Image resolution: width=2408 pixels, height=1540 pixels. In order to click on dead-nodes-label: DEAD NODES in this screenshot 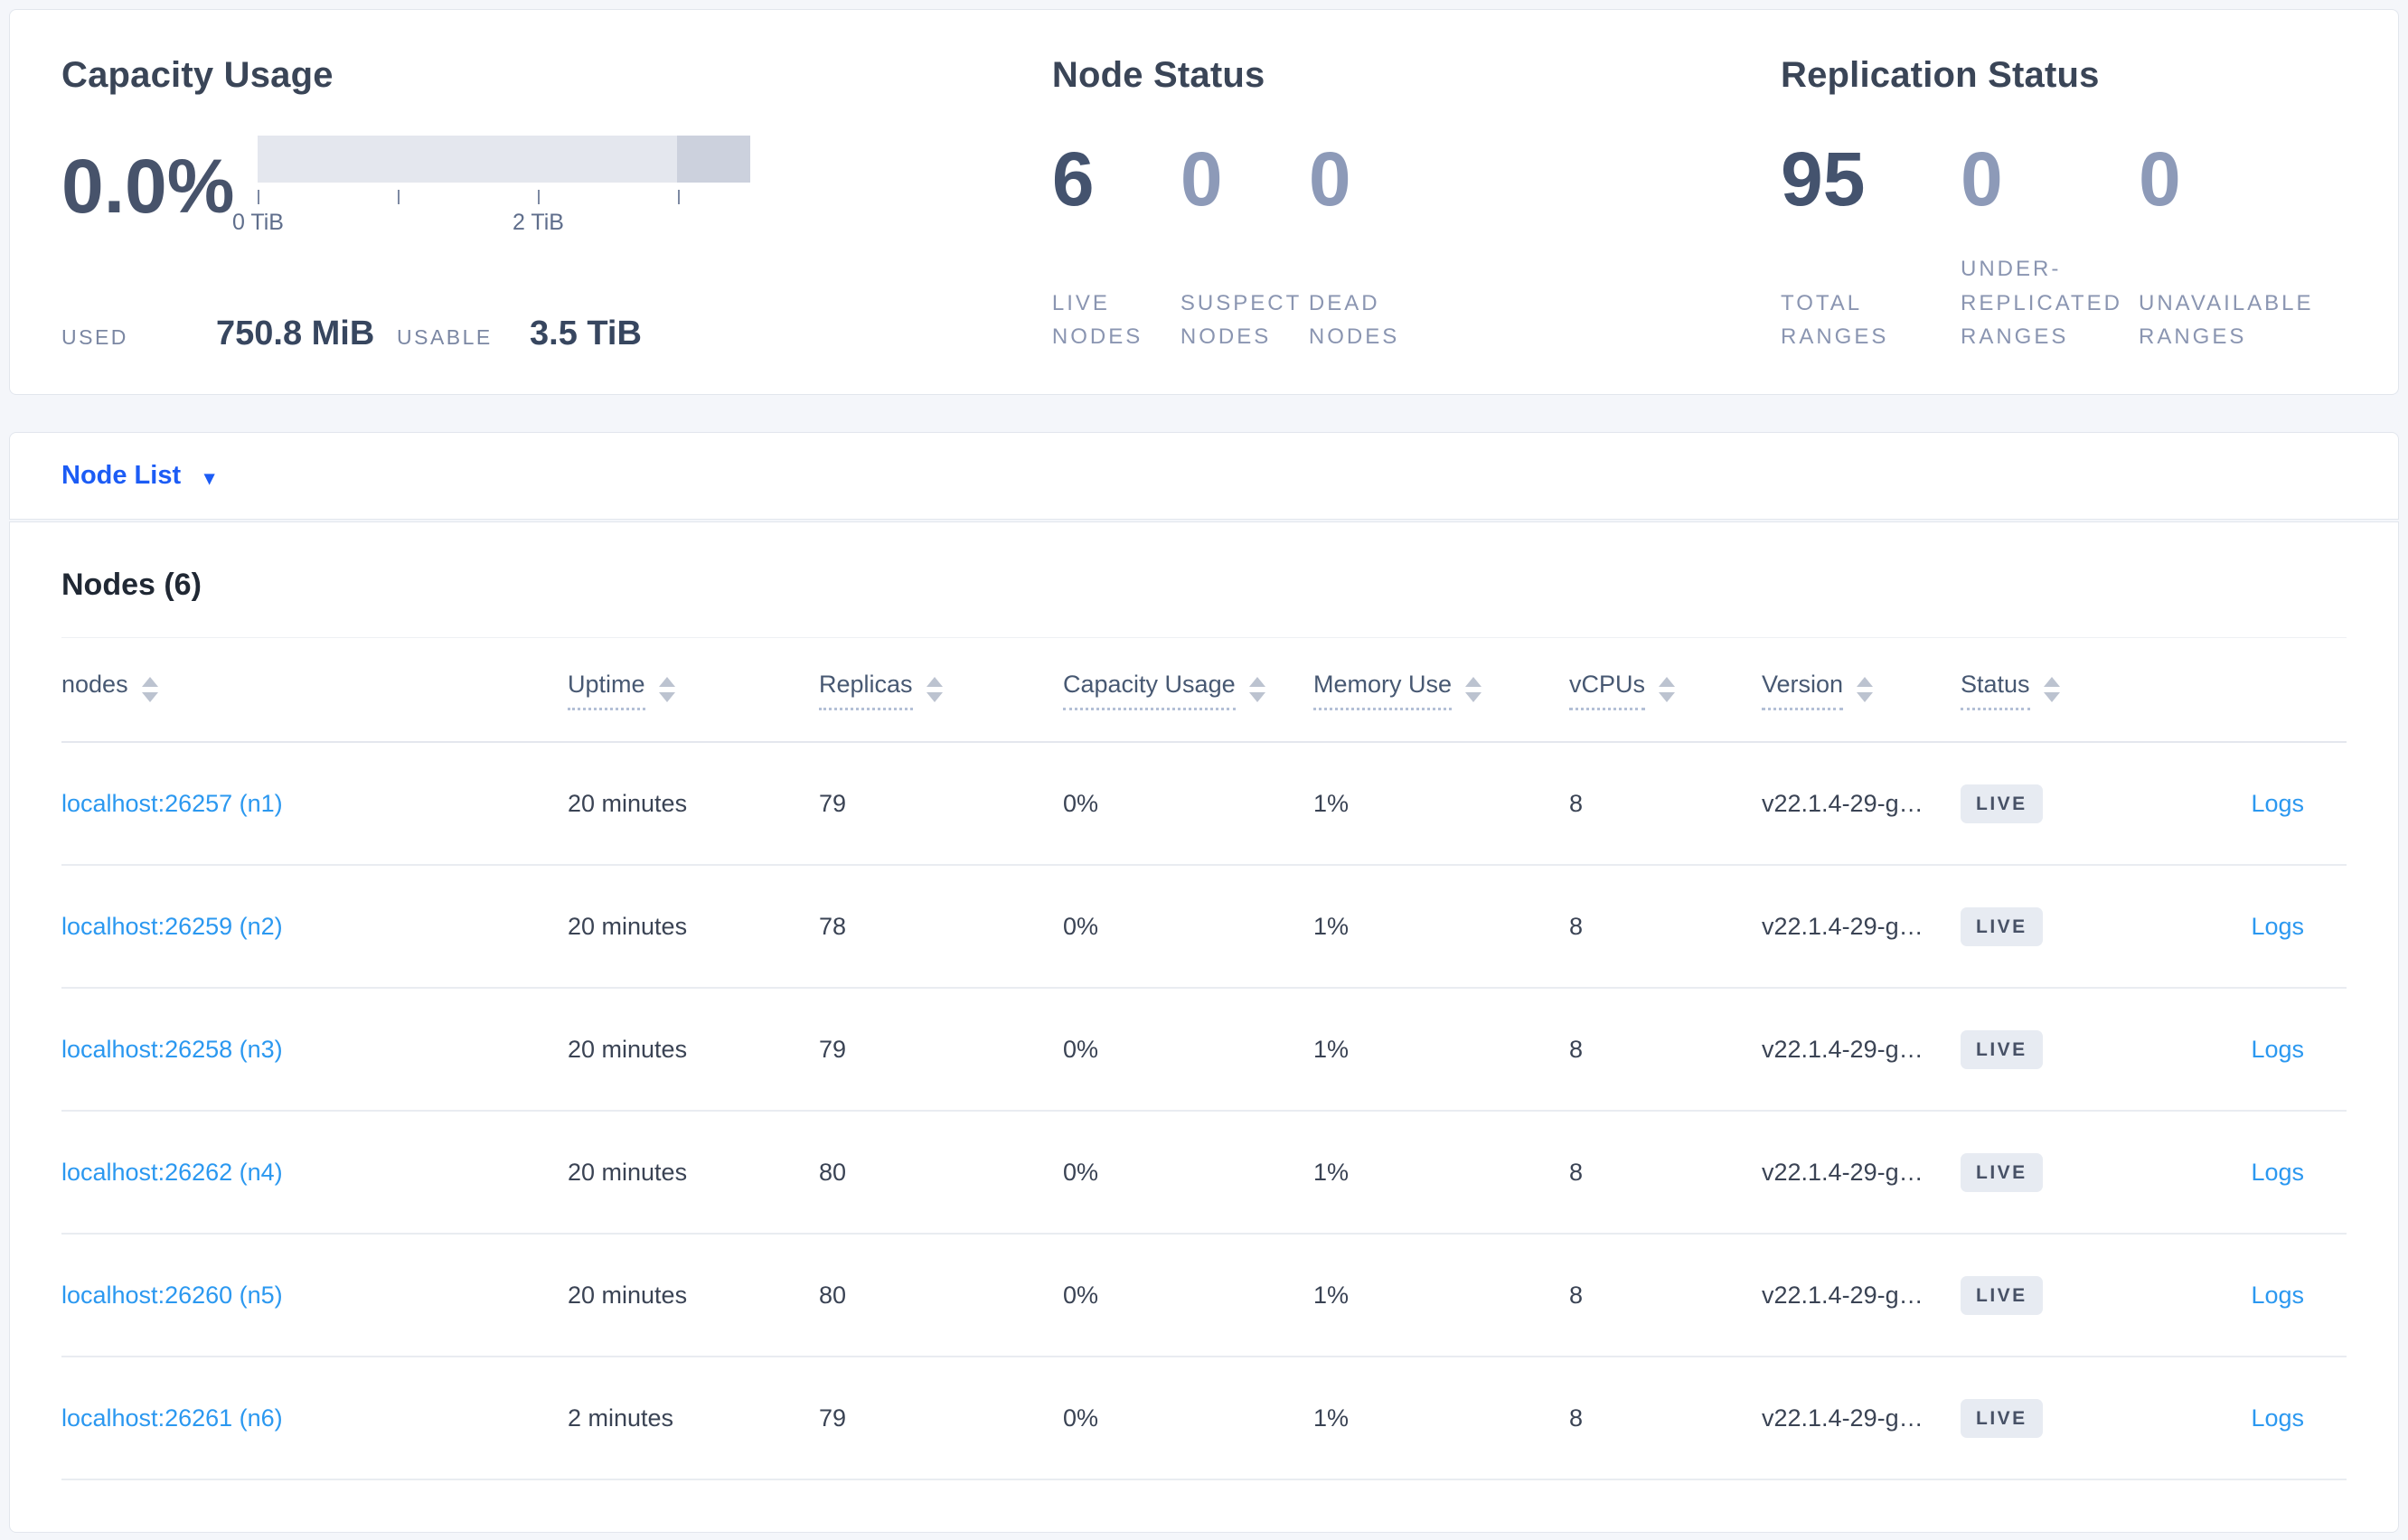, I will do `click(1354, 319)`.